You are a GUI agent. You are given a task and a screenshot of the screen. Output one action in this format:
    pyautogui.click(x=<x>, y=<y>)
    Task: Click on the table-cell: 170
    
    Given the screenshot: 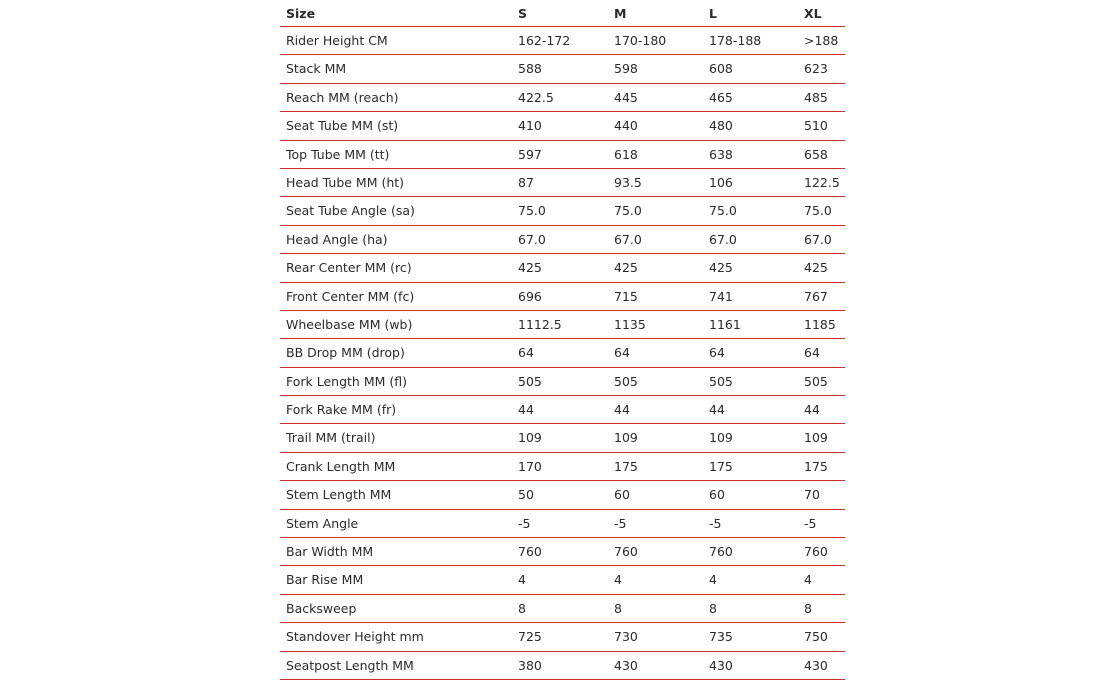 What is the action you would take?
    pyautogui.click(x=530, y=466)
    